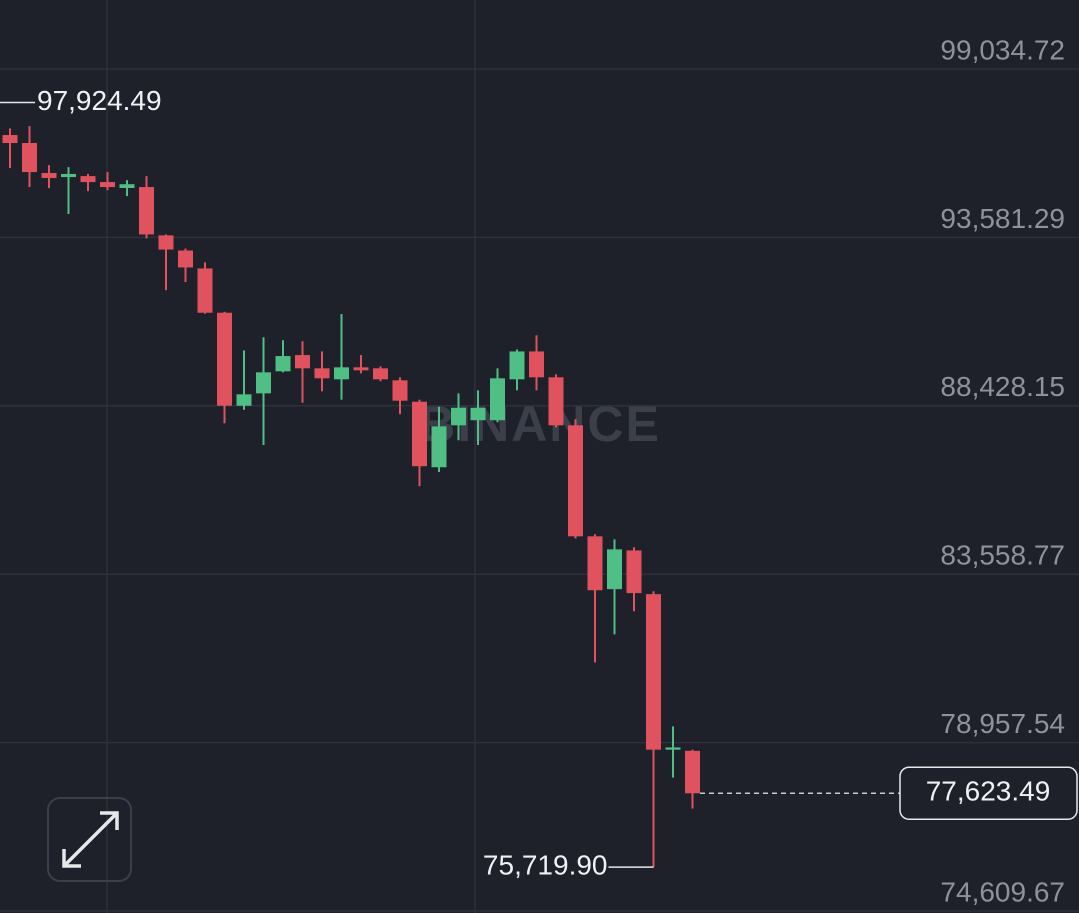 The height and width of the screenshot is (913, 1079). Describe the element at coordinates (1002, 723) in the screenshot. I see `y-tick-label: 78,957.54` at that location.